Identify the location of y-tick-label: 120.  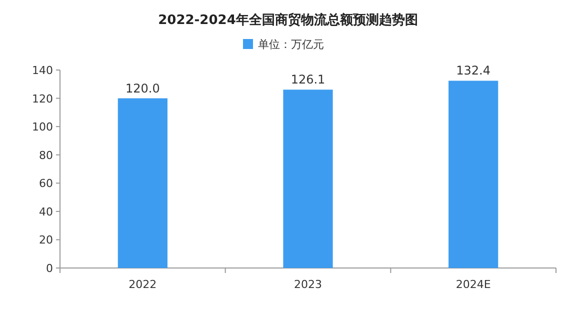
(42, 99).